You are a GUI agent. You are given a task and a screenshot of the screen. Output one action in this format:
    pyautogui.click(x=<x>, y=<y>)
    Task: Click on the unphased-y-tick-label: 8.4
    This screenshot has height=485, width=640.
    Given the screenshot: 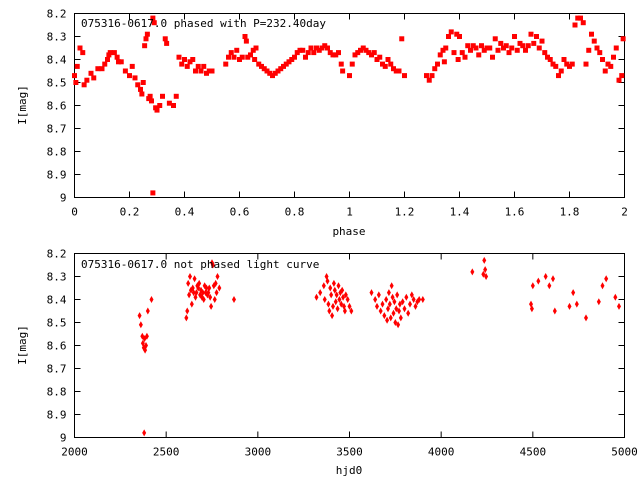 What is the action you would take?
    pyautogui.click(x=57, y=300)
    